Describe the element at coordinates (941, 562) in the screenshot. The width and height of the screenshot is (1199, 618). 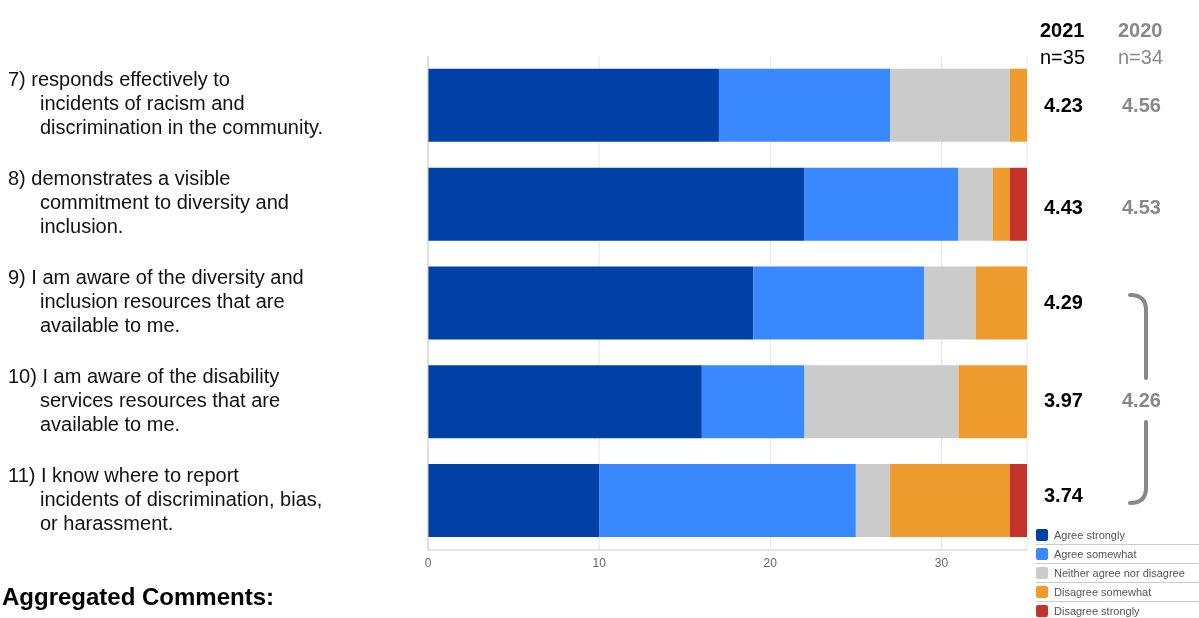
I see `x-tick-label: 30` at that location.